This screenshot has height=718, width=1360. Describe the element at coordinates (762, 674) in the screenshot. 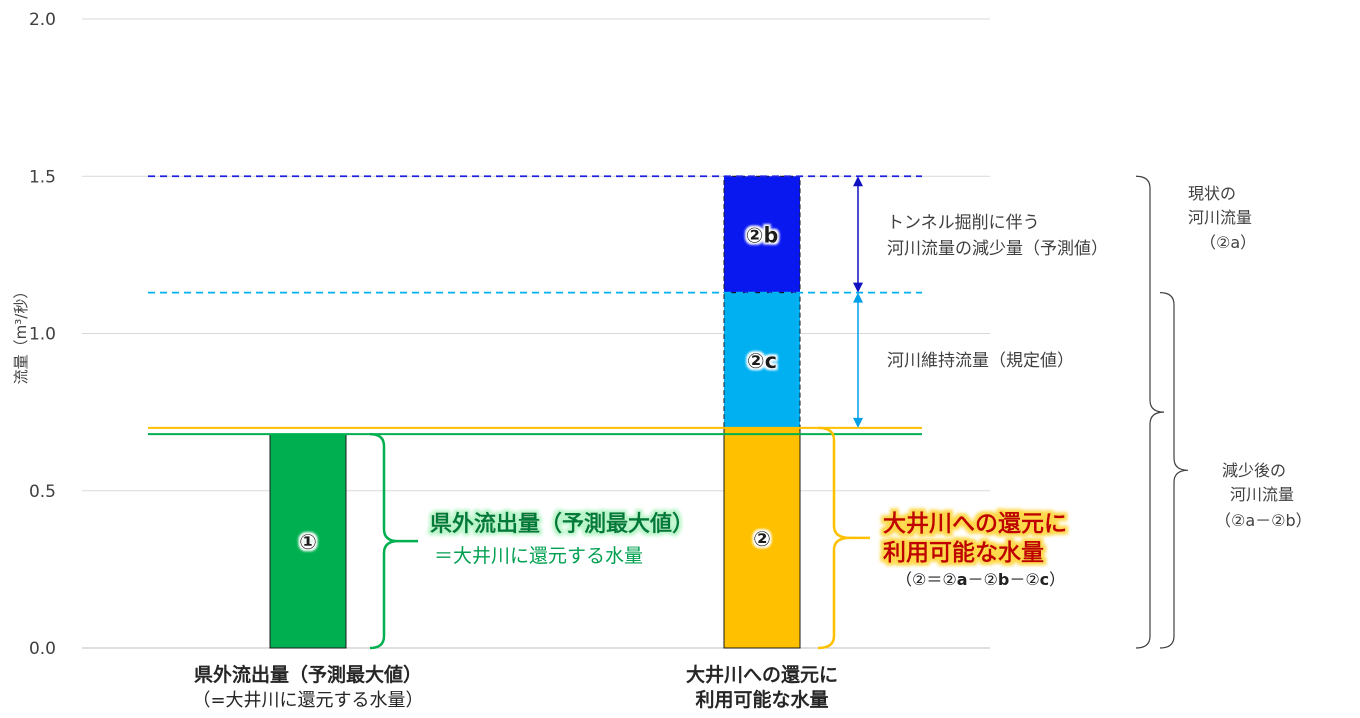

I see `x-category-2-line1: 大井川への還元に` at that location.